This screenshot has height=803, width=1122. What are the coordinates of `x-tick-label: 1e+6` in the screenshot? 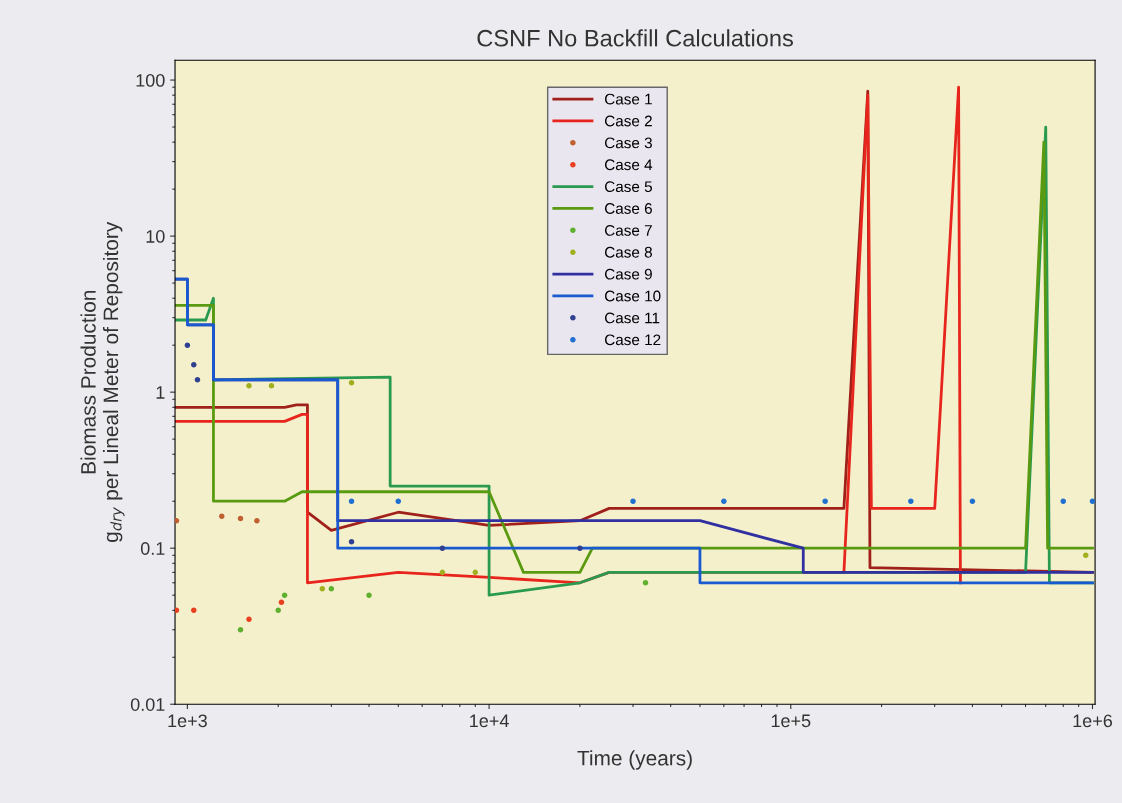 It's located at (1093, 721).